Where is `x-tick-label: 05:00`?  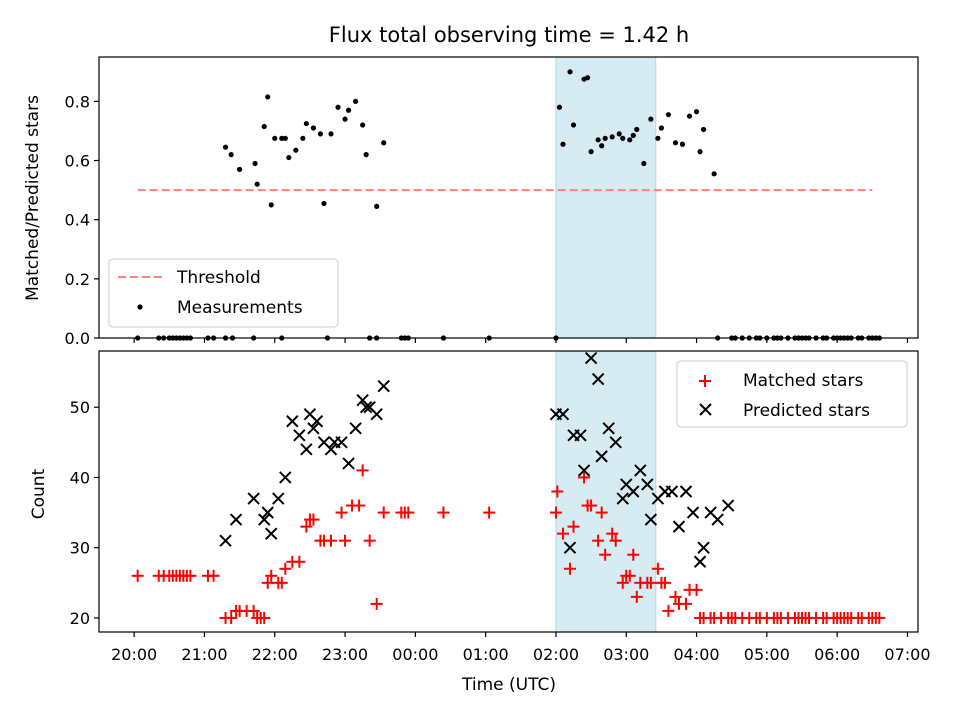
x-tick-label: 05:00 is located at coordinates (767, 654).